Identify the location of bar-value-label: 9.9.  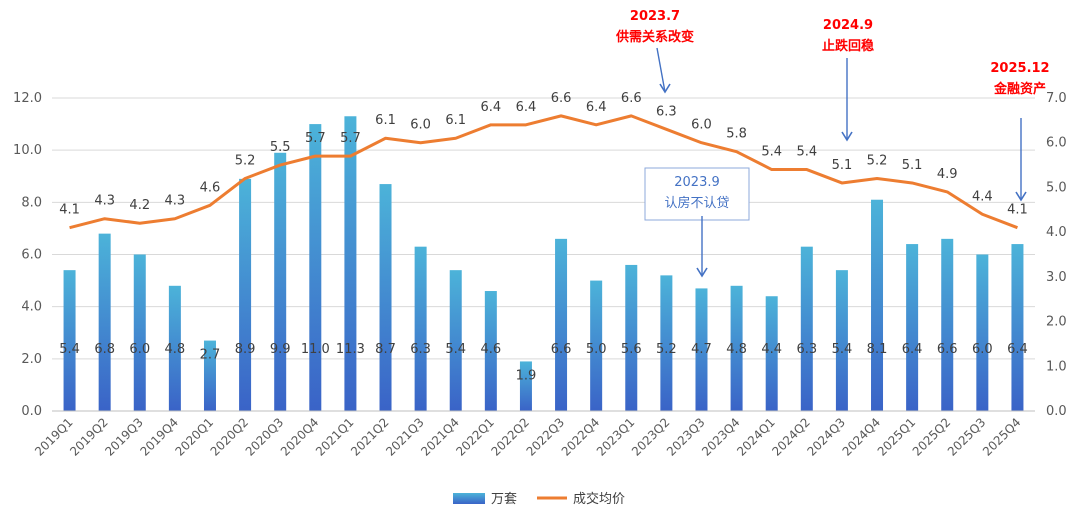
(280, 349).